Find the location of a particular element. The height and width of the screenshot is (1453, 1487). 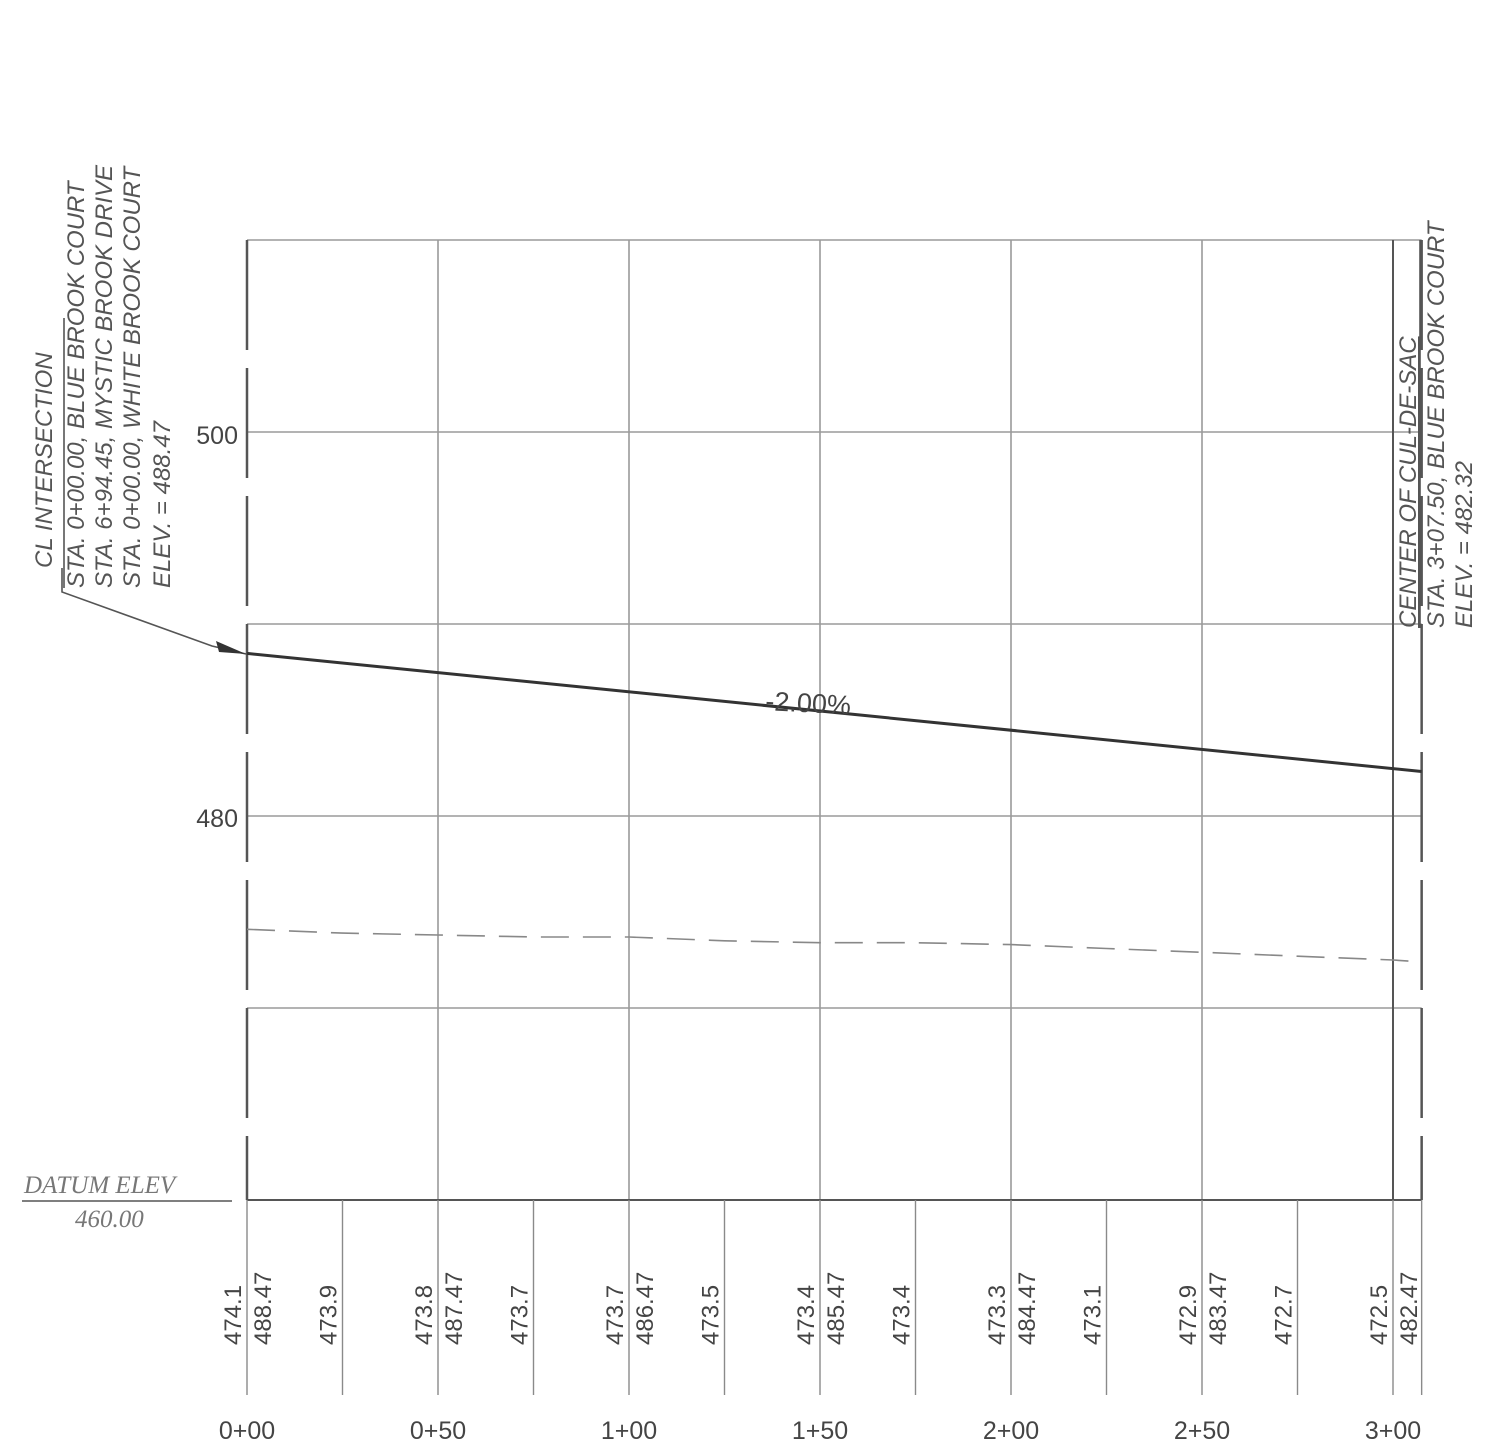

right-callout-line: ELEV. = 482.32 is located at coordinates (1464, 544).